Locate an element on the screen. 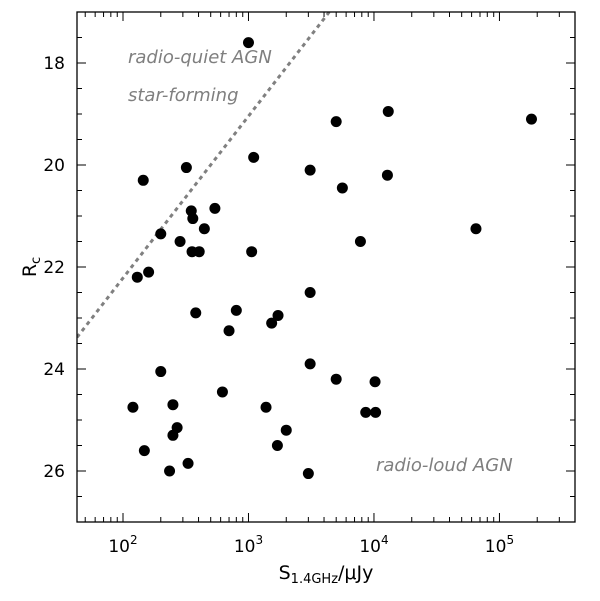 This screenshot has width=600, height=601. x-tick-label: 10⁵ is located at coordinates (499, 545).